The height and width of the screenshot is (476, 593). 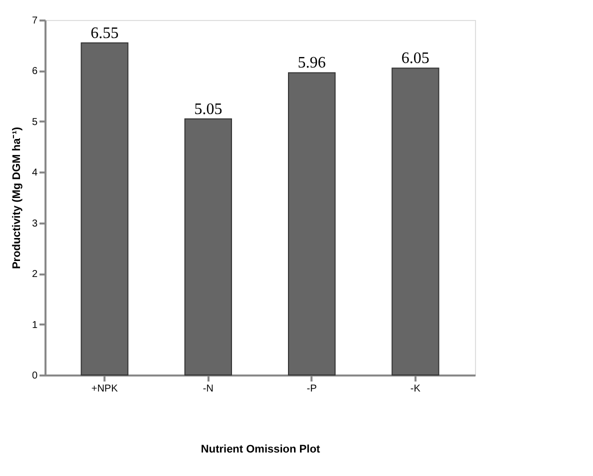 I want to click on y-tick-label: 3, so click(x=35, y=224).